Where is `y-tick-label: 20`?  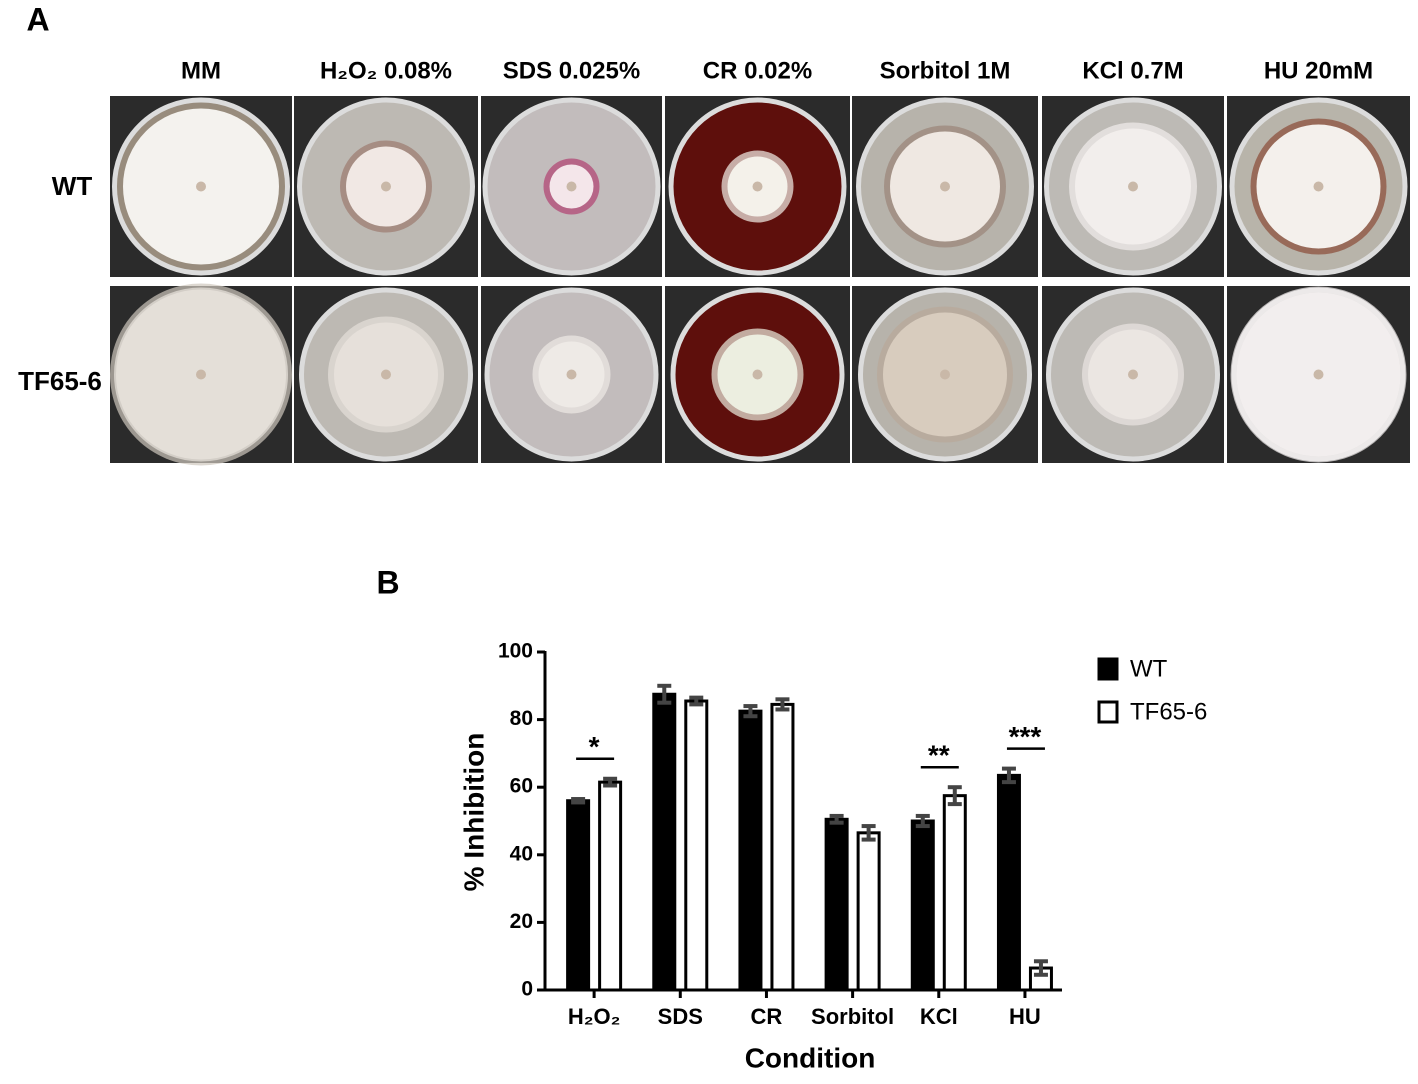
y-tick-label: 20 is located at coordinates (521, 921).